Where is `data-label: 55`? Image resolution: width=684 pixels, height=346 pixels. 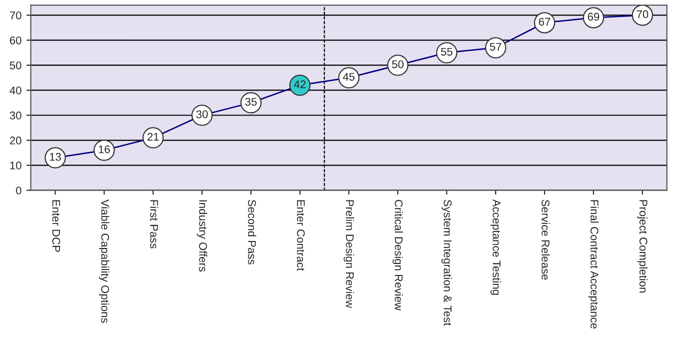 data-label: 55 is located at coordinates (446, 52).